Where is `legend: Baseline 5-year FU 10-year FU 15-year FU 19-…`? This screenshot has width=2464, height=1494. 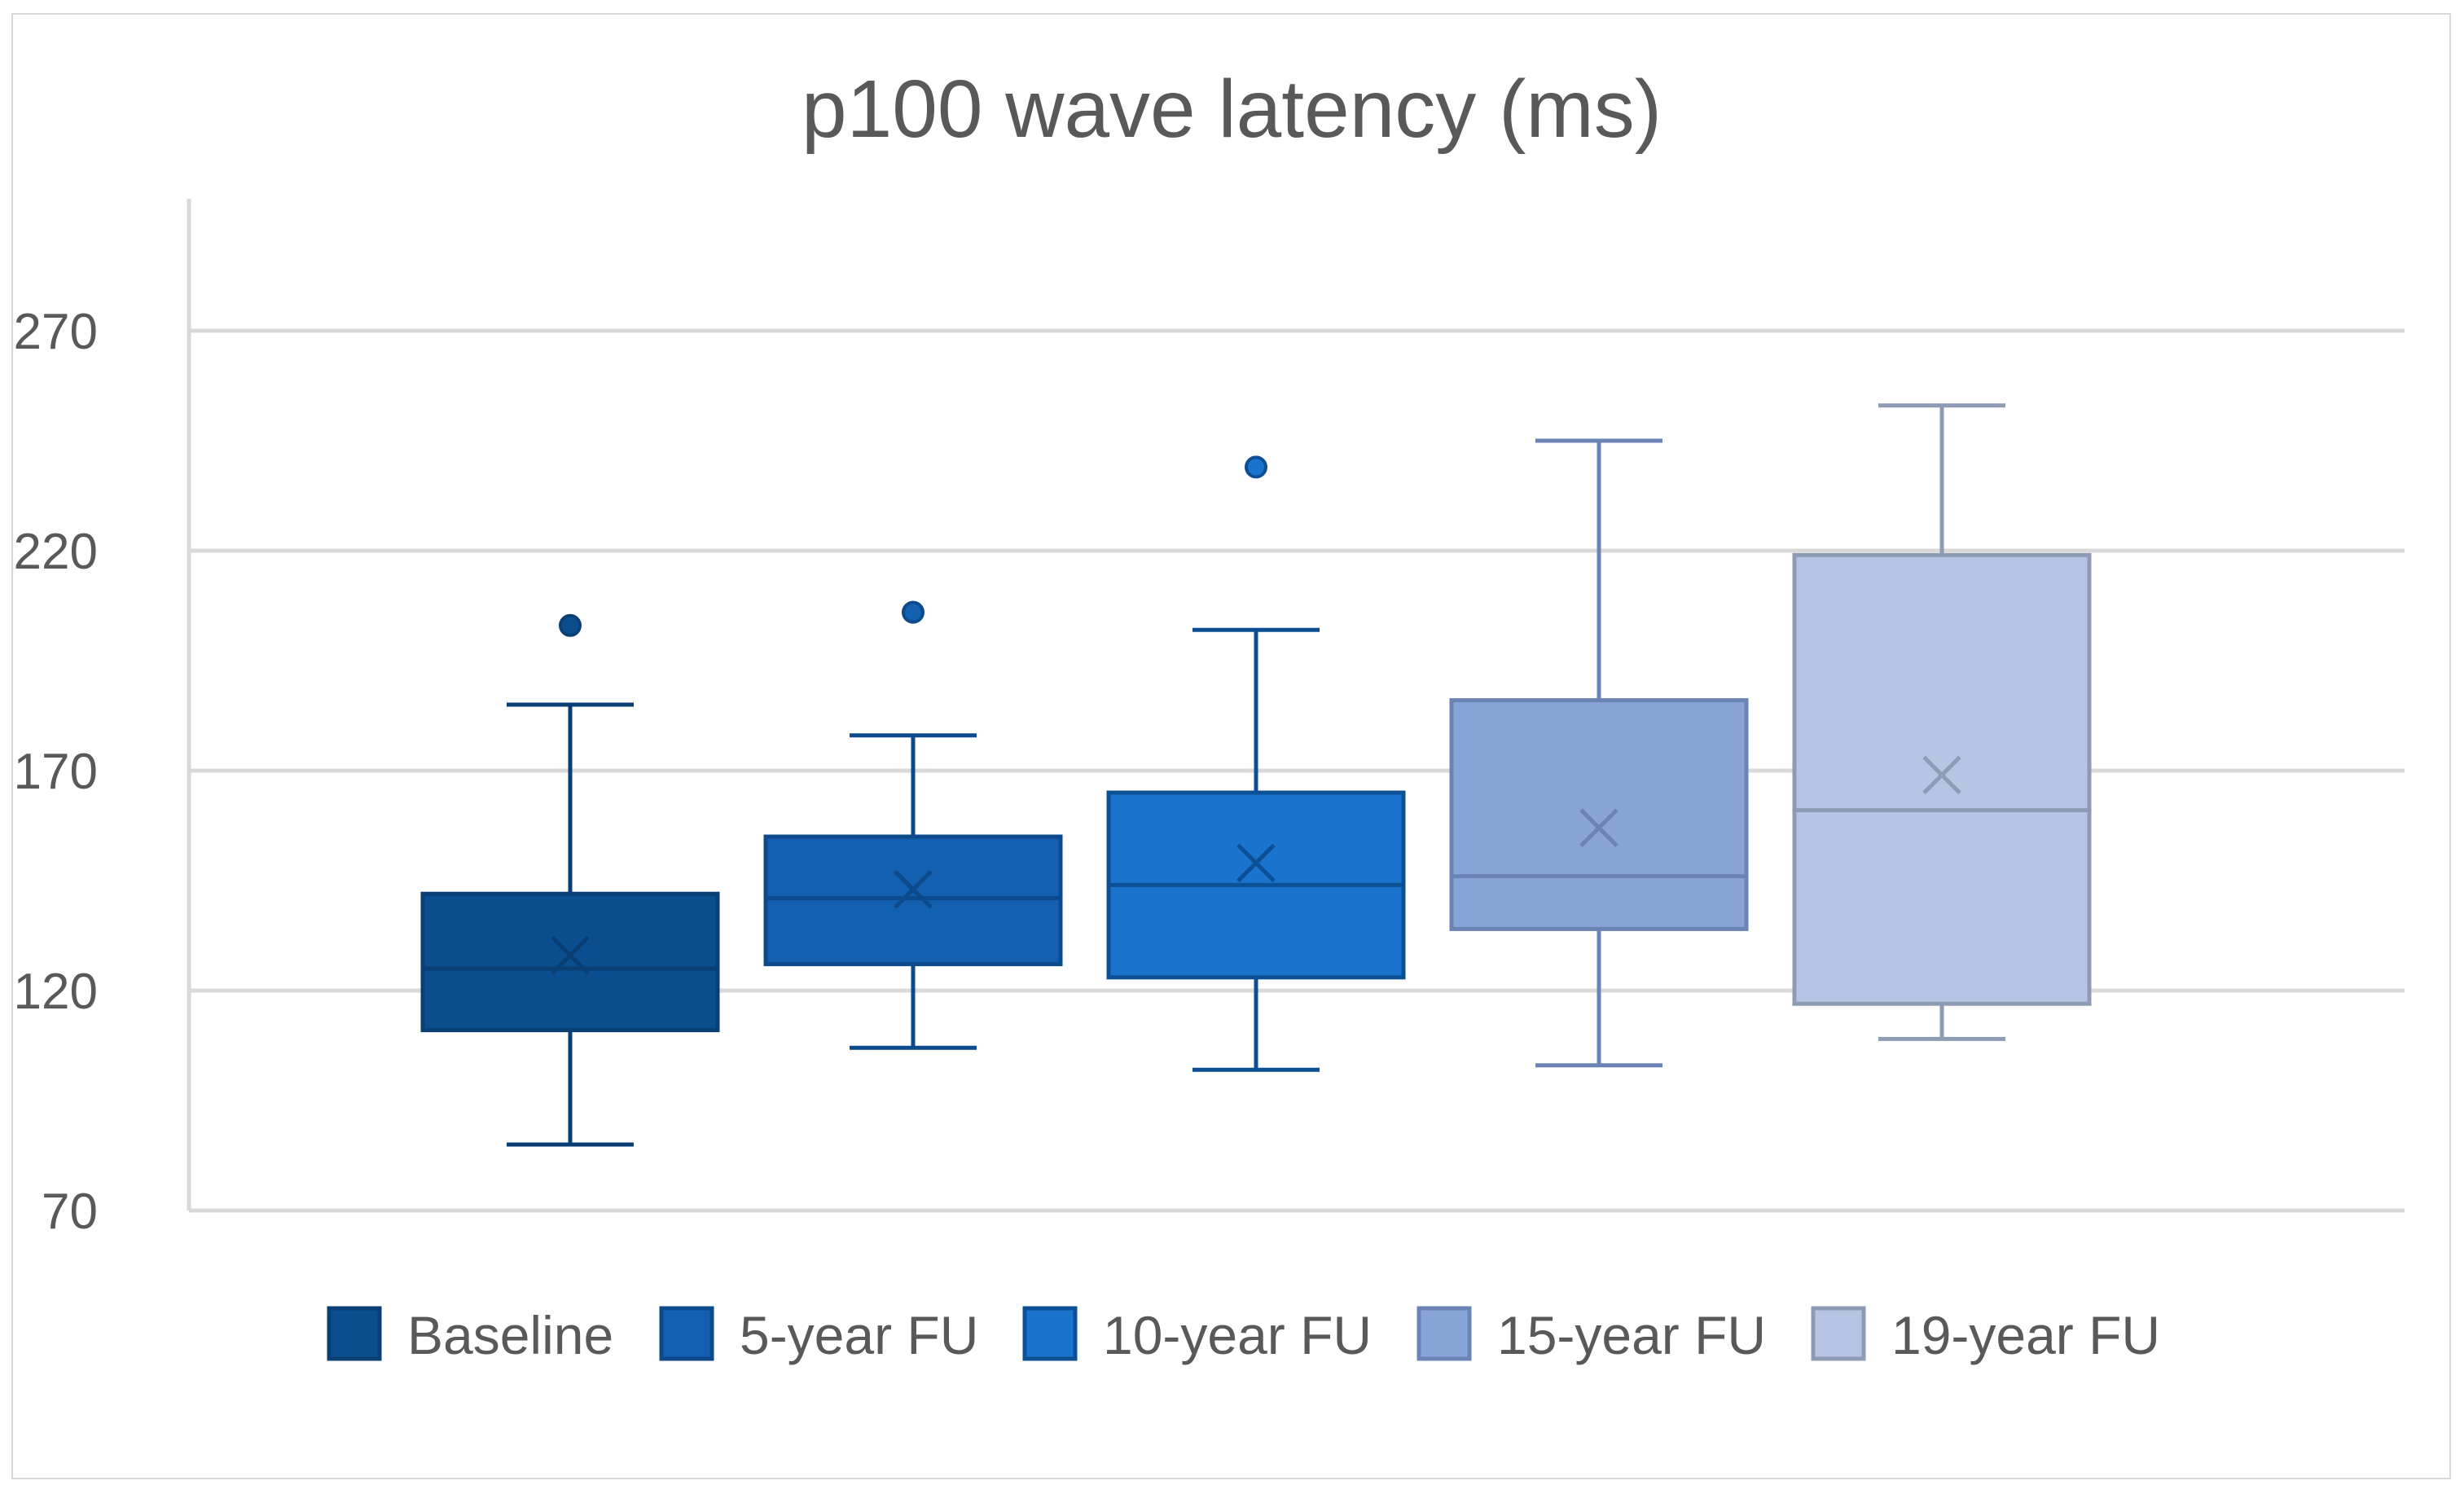
legend: Baseline 5-year FU 10-year FU 15-year FU 19-… is located at coordinates (1243, 1335).